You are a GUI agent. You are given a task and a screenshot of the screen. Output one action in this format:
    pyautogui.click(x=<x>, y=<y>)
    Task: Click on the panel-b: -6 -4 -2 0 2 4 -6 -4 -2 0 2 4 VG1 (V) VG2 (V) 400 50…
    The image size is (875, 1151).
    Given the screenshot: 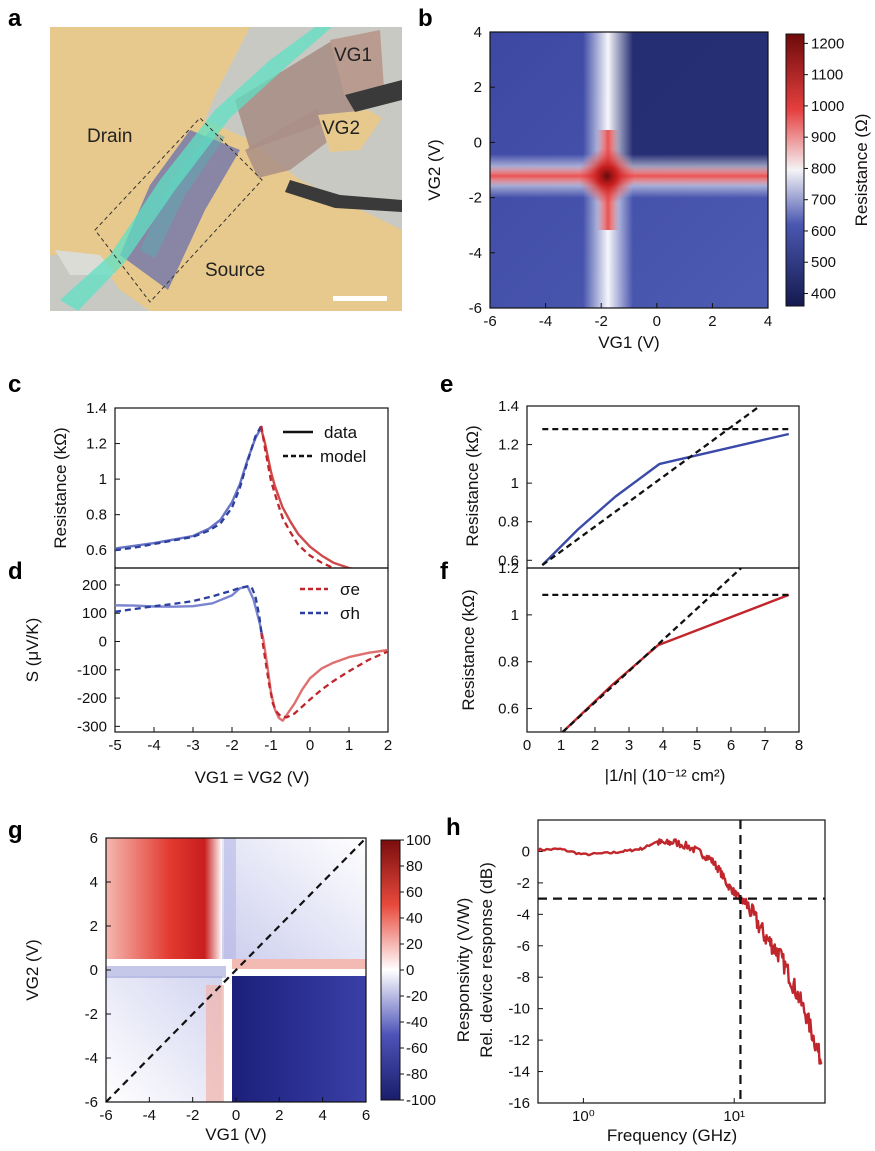 What is the action you would take?
    pyautogui.click(x=648, y=188)
    